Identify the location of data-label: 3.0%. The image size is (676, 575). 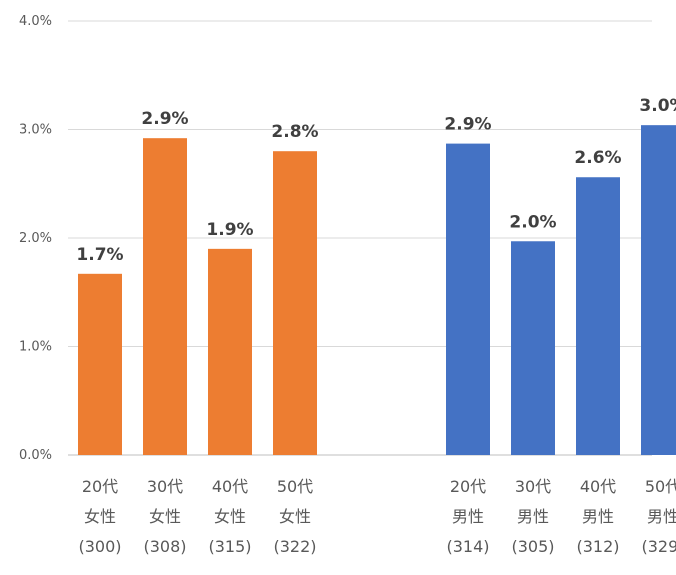
(657, 106).